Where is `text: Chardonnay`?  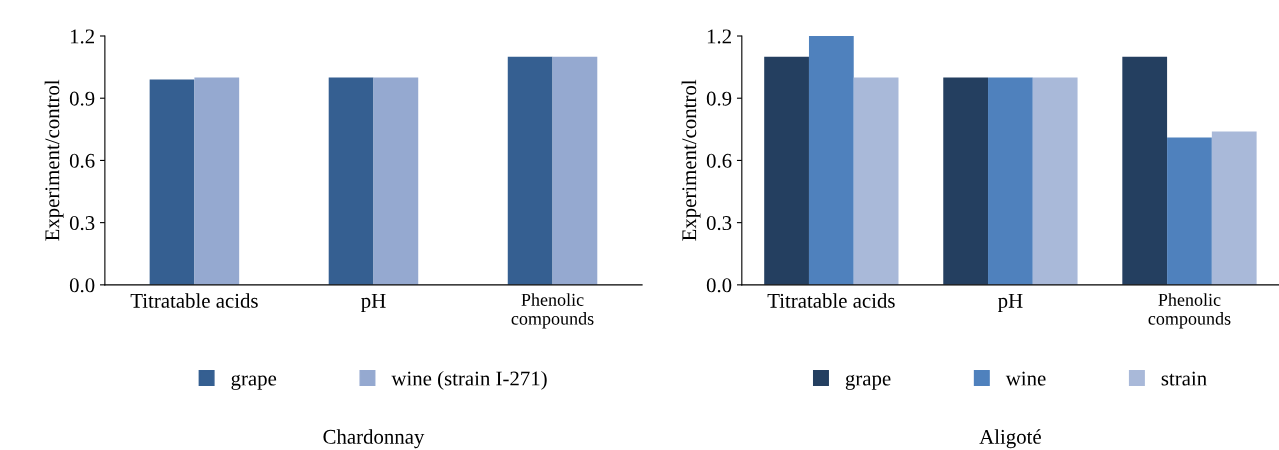
text: Chardonnay is located at coordinates (374, 439).